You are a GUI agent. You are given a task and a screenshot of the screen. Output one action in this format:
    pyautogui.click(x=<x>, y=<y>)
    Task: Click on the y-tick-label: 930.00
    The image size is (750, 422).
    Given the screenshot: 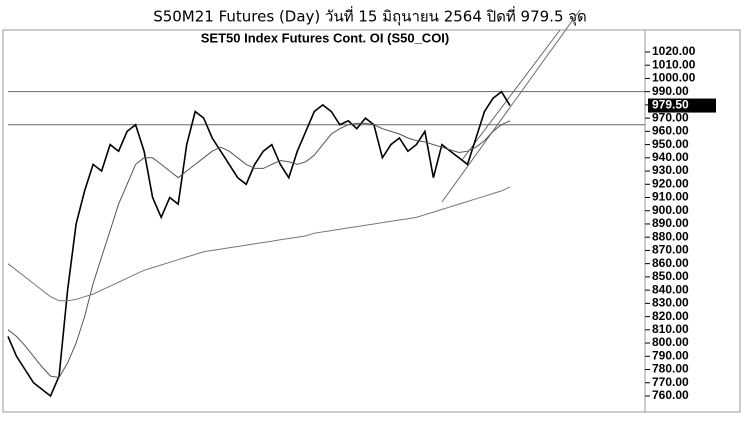 What is the action you would take?
    pyautogui.click(x=670, y=170)
    